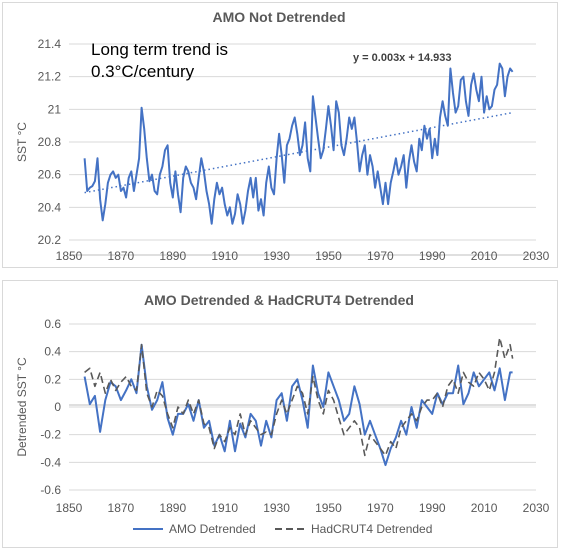 The height and width of the screenshot is (551, 561). I want to click on y-tick-label: 0, so click(57, 407).